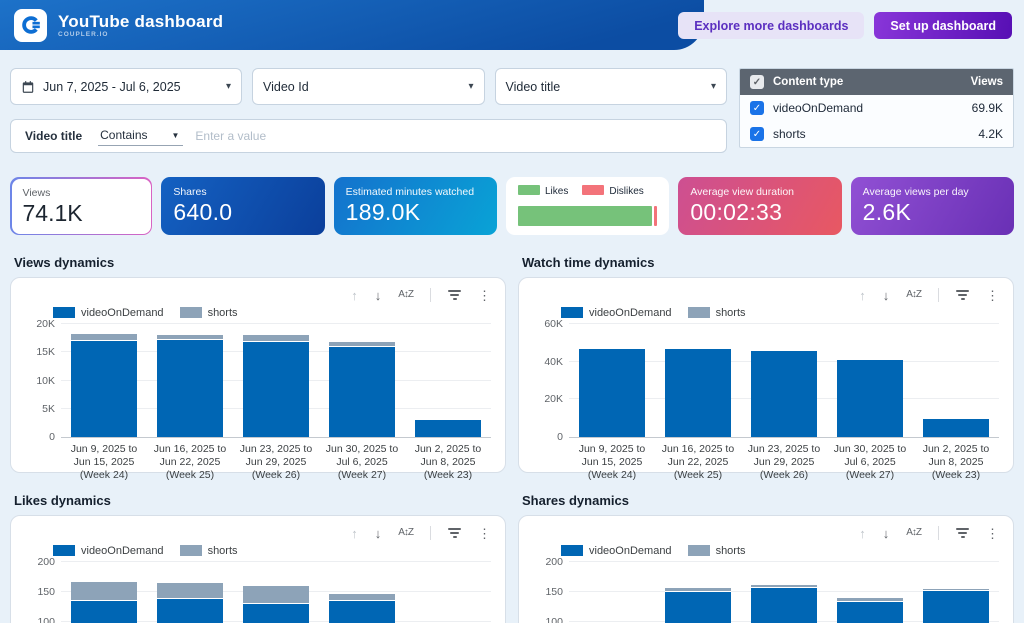 The height and width of the screenshot is (623, 1024). What do you see at coordinates (757, 134) in the screenshot?
I see `shorts-checkbox: ✓` at bounding box center [757, 134].